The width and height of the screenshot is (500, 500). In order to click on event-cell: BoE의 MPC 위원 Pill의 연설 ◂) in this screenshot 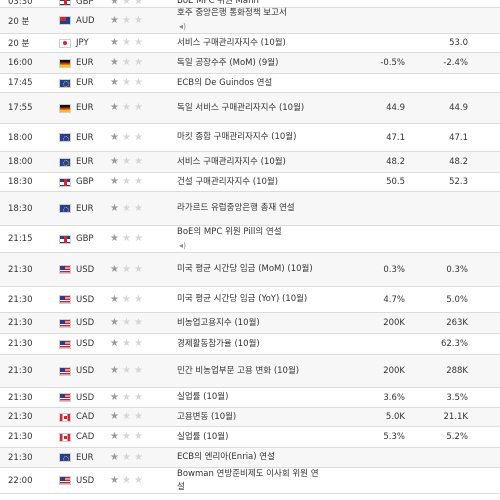, I will do `click(251, 239)`.